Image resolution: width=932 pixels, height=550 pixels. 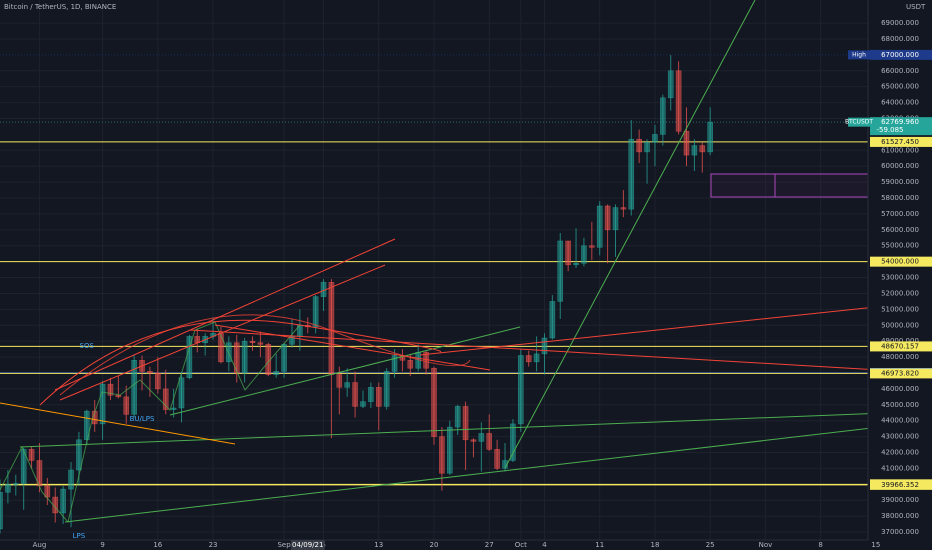 What do you see at coordinates (378, 545) in the screenshot?
I see `x-tick-label: 13` at bounding box center [378, 545].